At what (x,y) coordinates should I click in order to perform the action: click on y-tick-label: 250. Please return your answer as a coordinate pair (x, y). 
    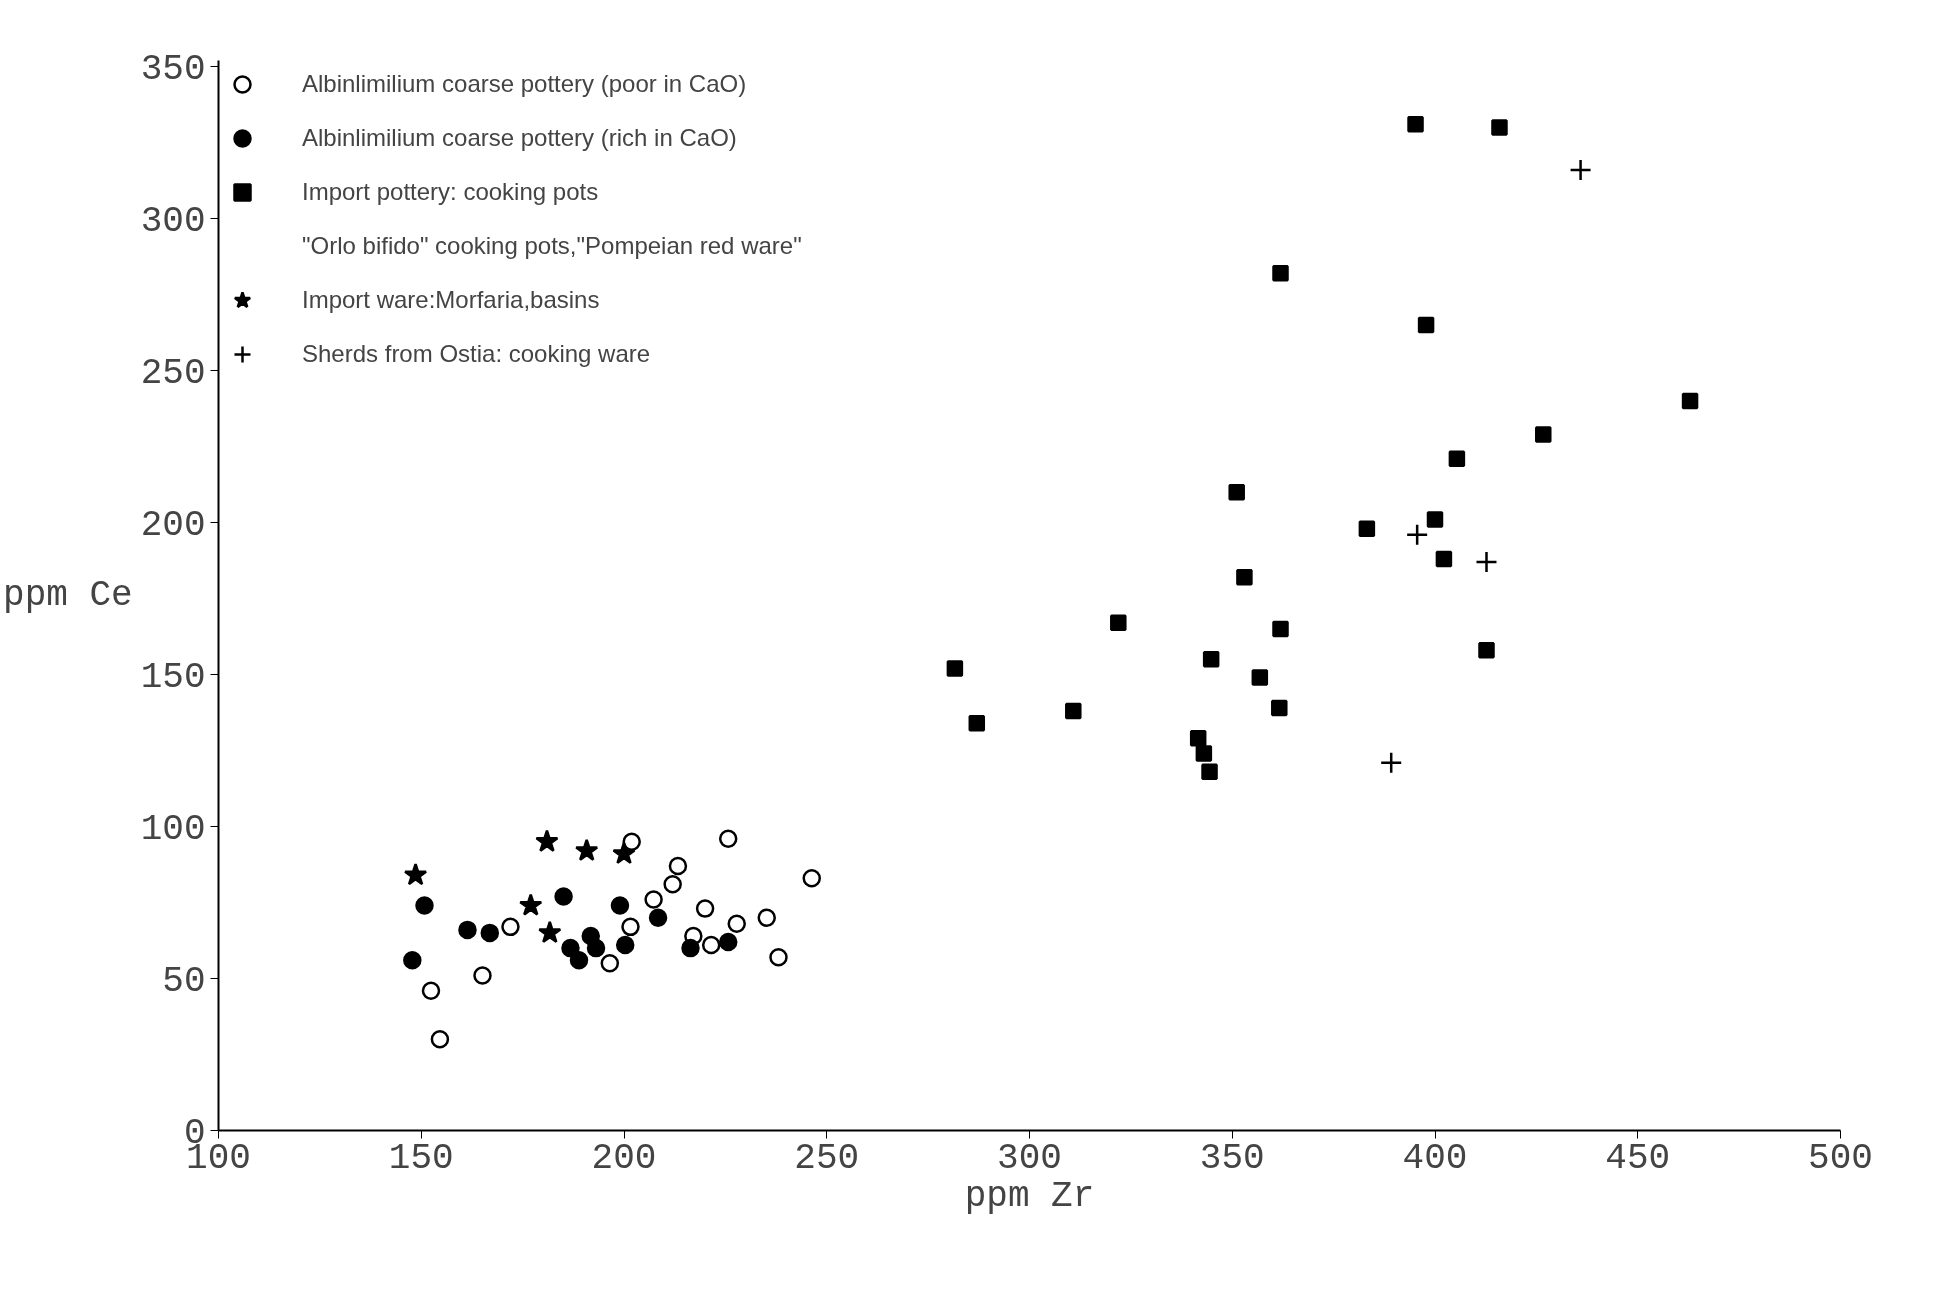
    Looking at the image, I should click on (173, 373).